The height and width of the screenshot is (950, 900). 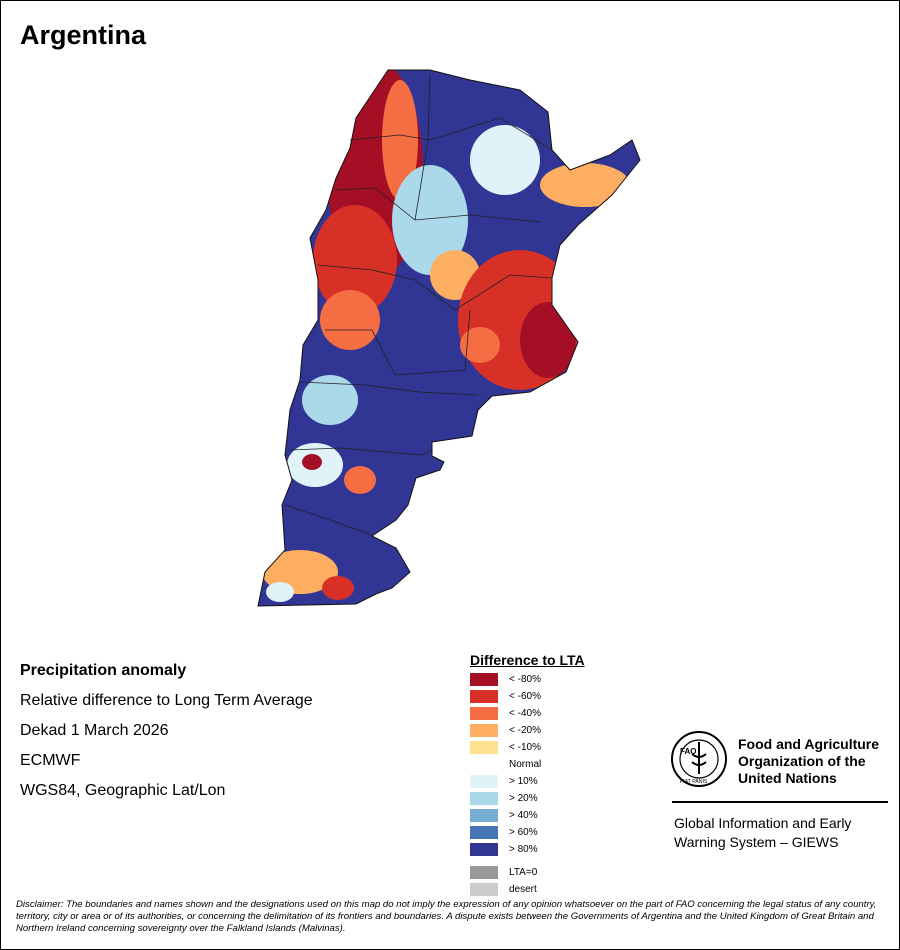 I want to click on legend-item: < -10%, so click(x=540, y=748).